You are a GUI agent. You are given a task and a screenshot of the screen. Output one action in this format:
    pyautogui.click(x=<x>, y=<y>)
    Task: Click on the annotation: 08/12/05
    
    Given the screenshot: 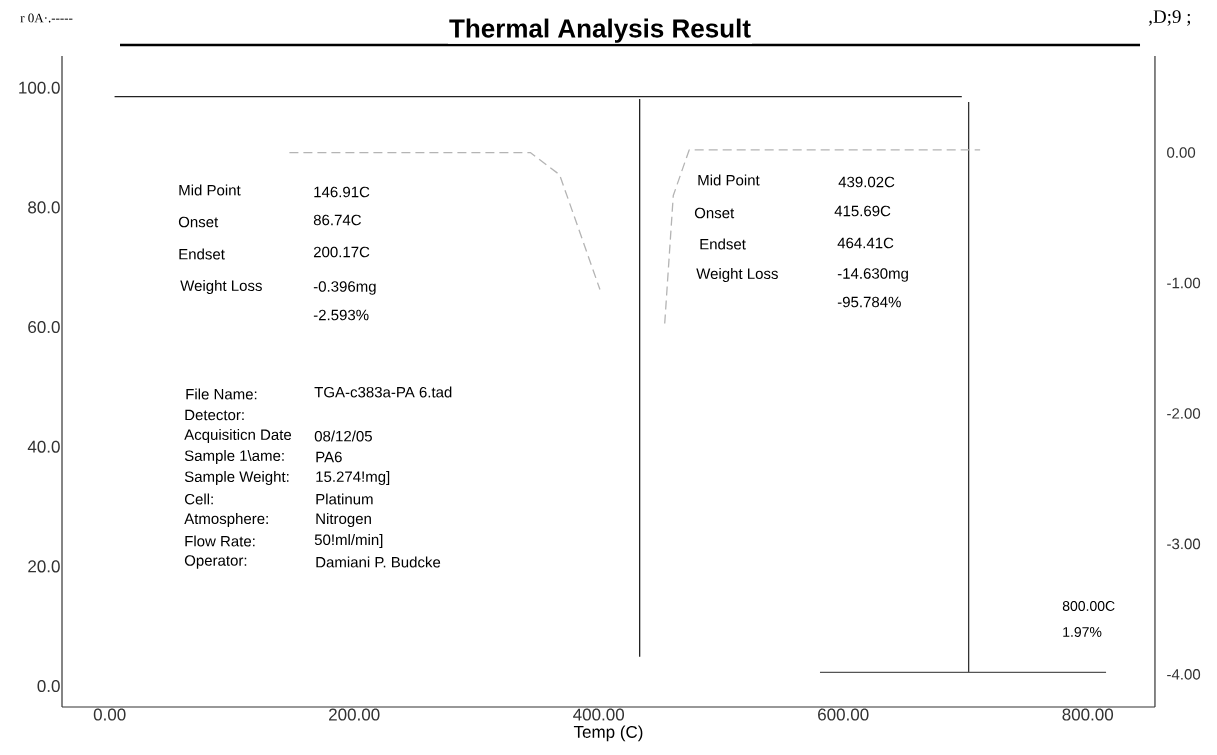 What is the action you would take?
    pyautogui.click(x=343, y=436)
    